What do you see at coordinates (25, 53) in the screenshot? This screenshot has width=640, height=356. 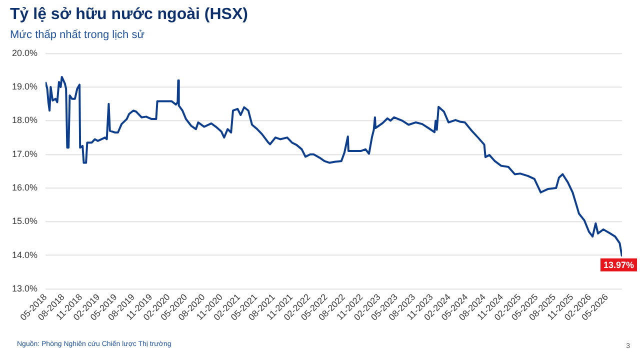 I see `y-tick-label: 20.0%` at bounding box center [25, 53].